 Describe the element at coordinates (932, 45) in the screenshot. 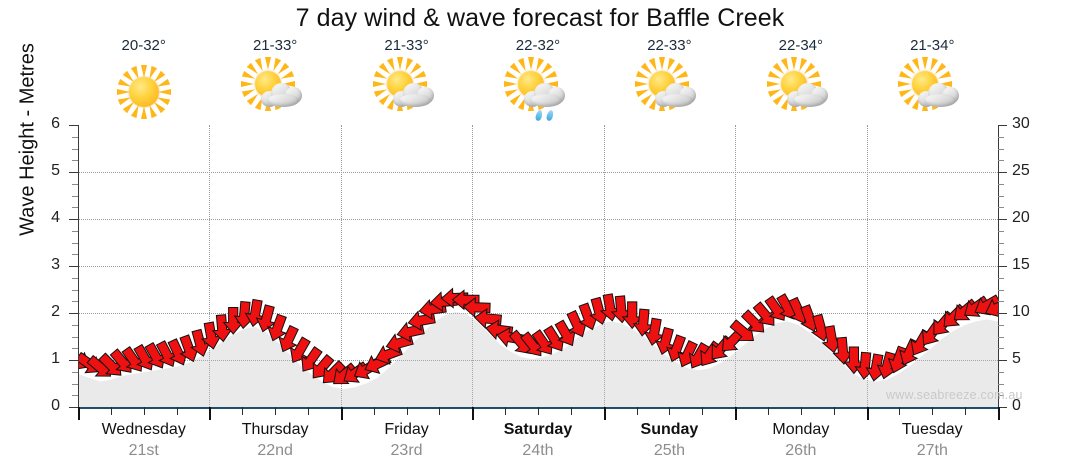

I see `temperature-range: 21-34°` at that location.